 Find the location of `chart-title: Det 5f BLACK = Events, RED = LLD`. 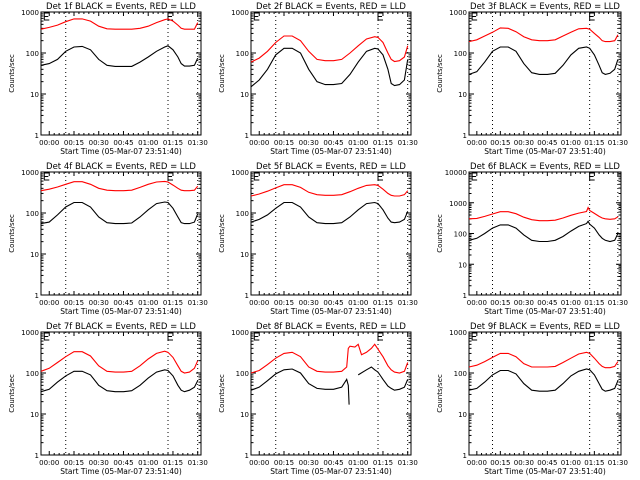

chart-title: Det 5f BLACK = Events, RED = LLD is located at coordinates (331, 167).